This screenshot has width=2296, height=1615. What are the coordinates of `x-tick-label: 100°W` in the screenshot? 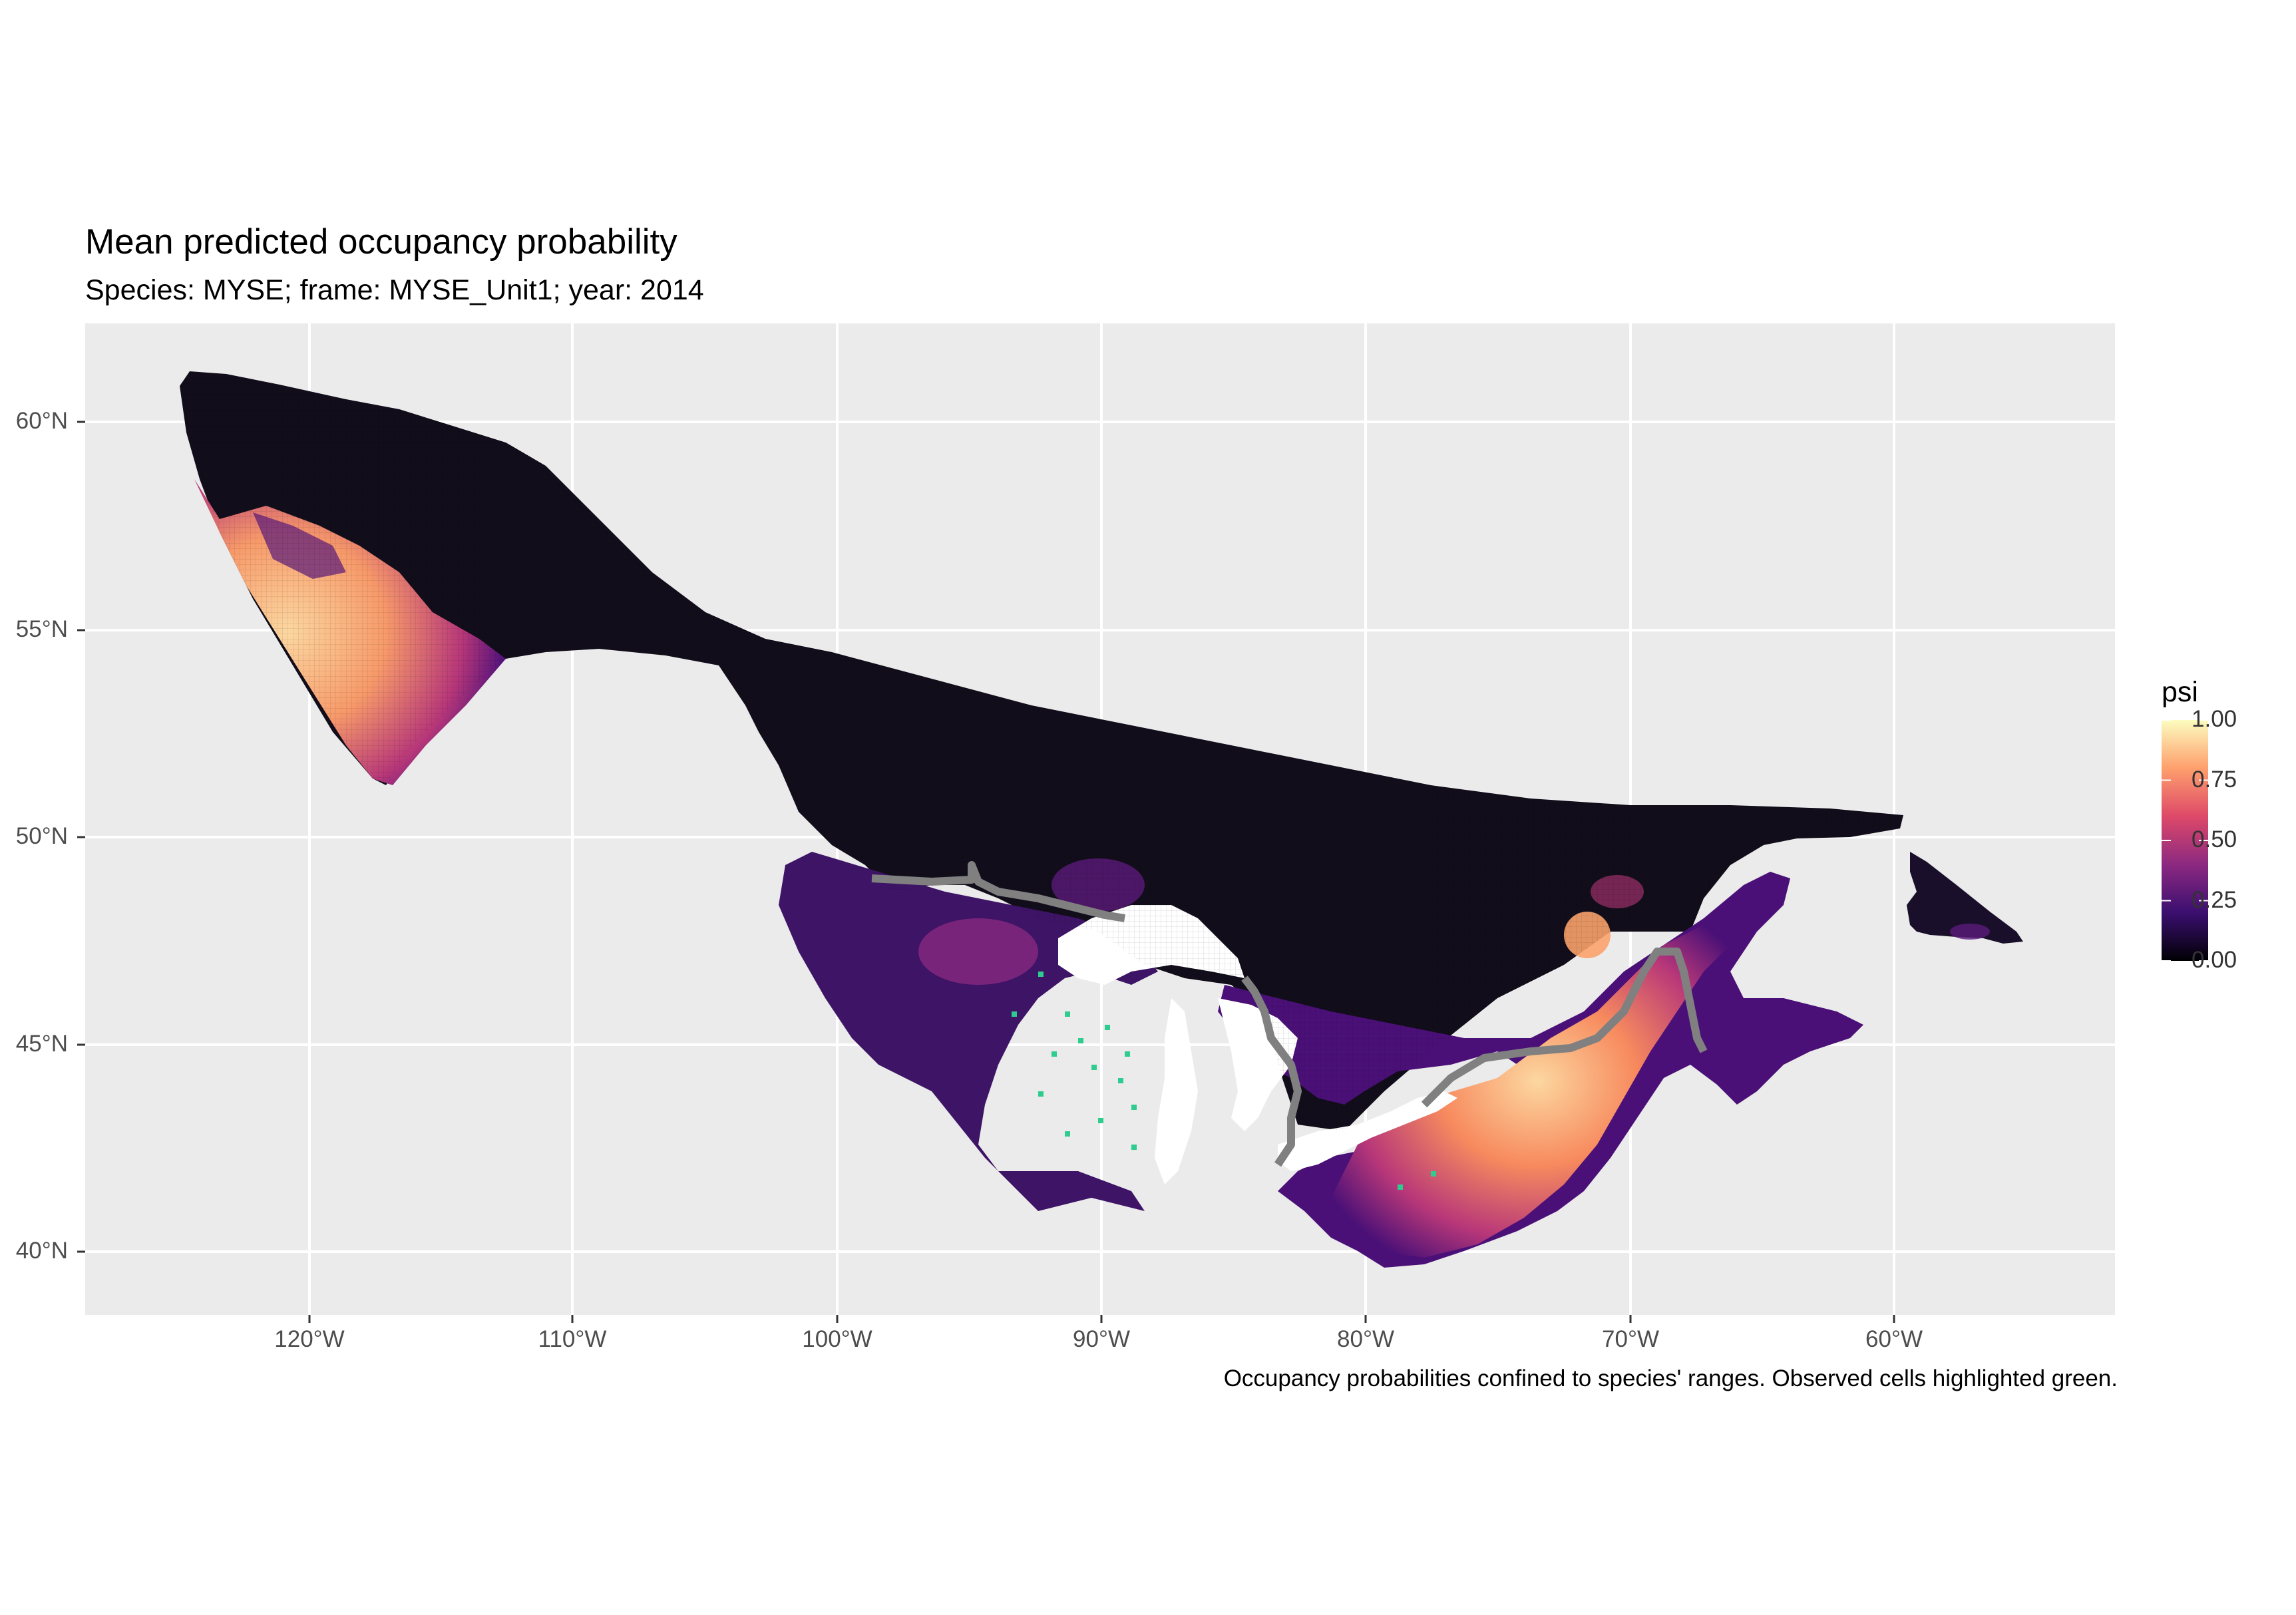 It's located at (837, 1339).